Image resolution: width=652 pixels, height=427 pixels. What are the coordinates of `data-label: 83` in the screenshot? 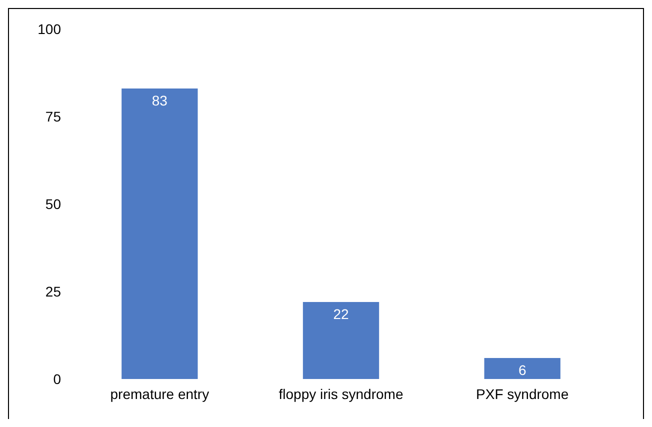 It's located at (160, 100).